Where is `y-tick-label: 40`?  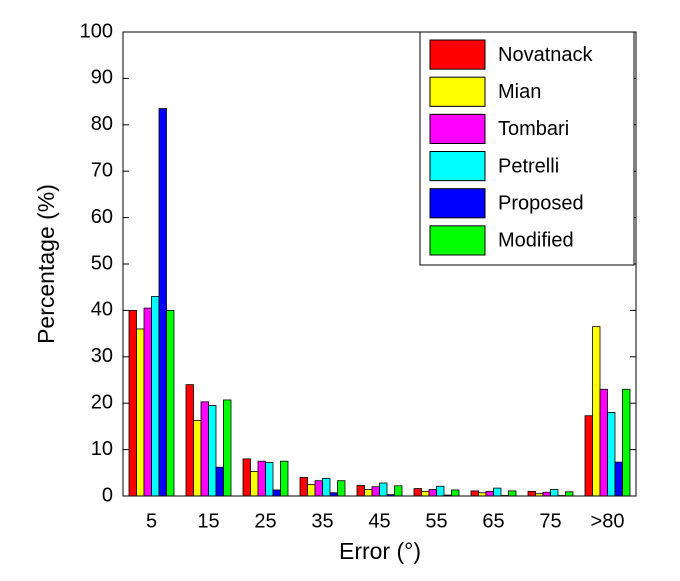
y-tick-label: 40 is located at coordinates (102, 310).